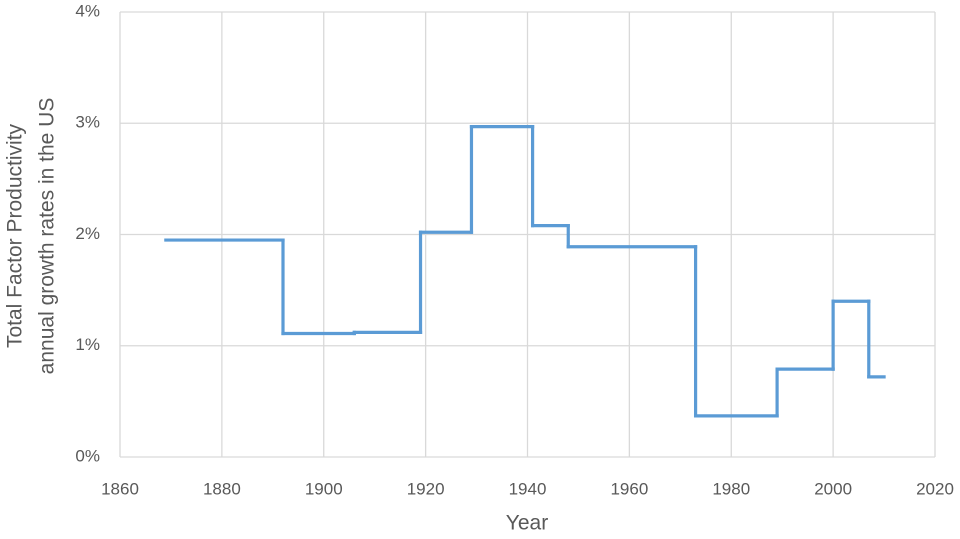 This screenshot has height=539, width=960. What do you see at coordinates (833, 488) in the screenshot?
I see `x-tick-label: 2000` at bounding box center [833, 488].